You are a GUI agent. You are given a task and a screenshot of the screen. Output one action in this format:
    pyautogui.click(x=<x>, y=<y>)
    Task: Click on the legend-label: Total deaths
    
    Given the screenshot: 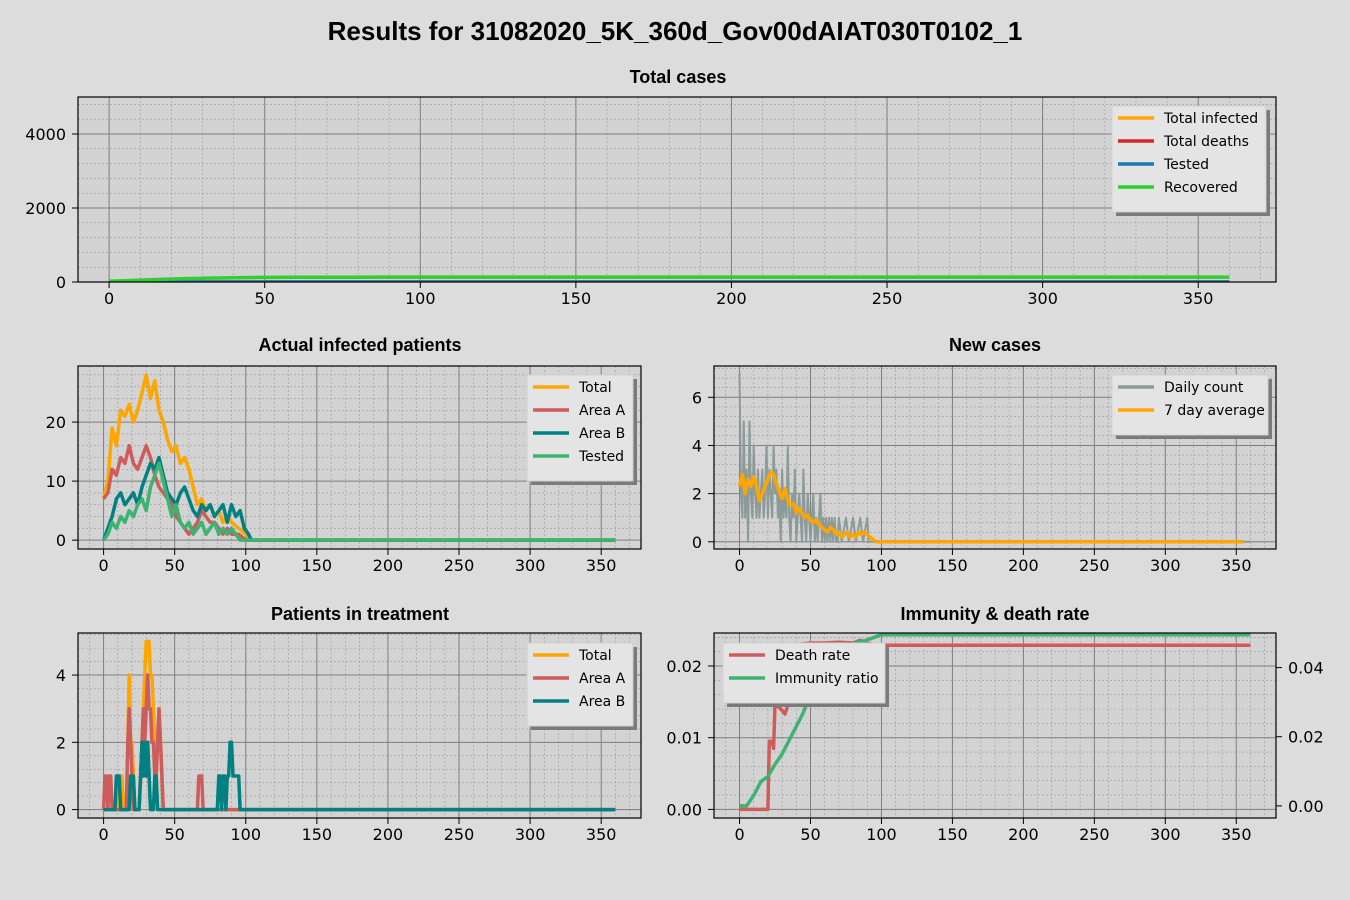 What is the action you would take?
    pyautogui.click(x=1206, y=142)
    